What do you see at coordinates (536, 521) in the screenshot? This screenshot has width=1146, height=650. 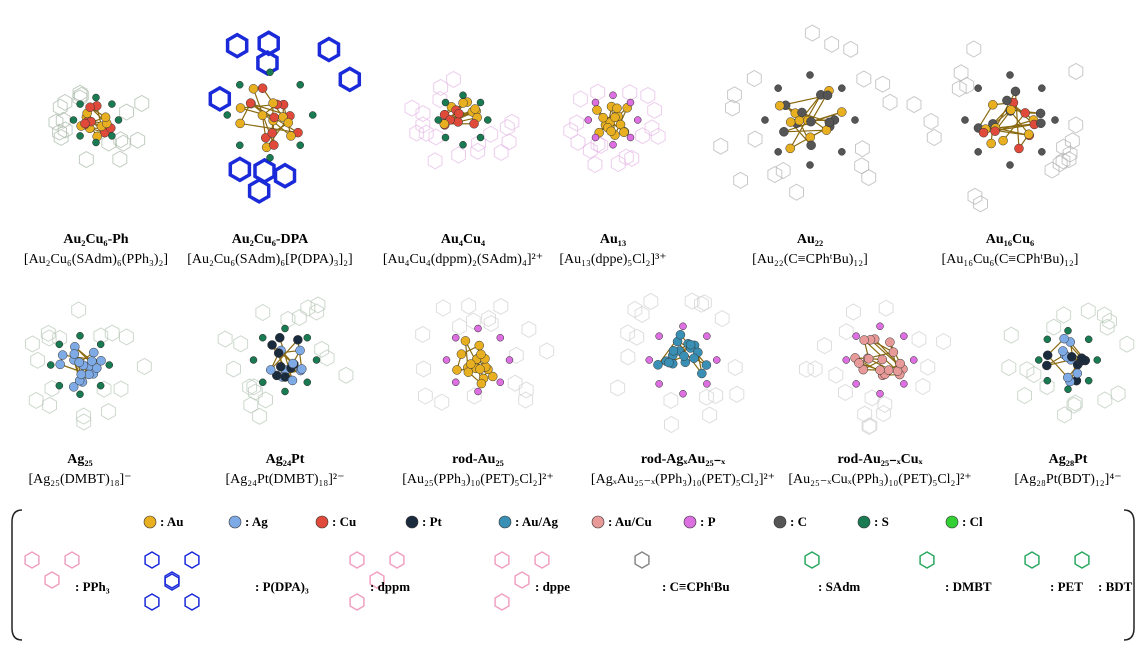 I see `legend-atom-label: : Au/Ag` at bounding box center [536, 521].